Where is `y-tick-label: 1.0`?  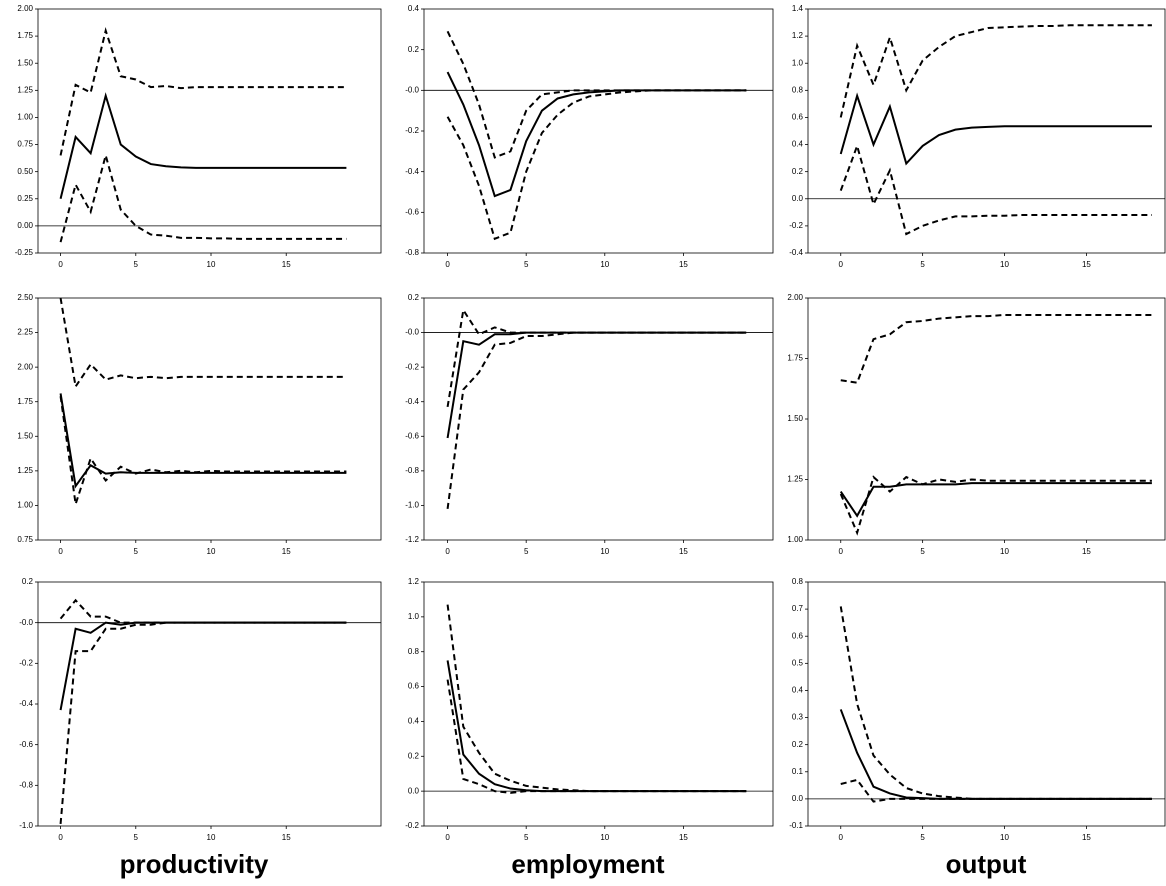 y-tick-label: 1.0 is located at coordinates (798, 62).